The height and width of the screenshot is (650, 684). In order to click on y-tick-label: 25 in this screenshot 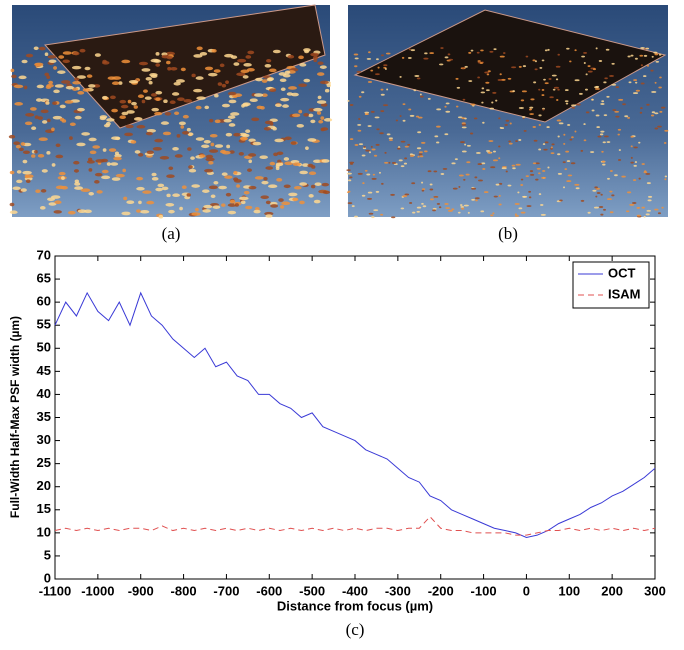, I will do `click(44, 462)`.